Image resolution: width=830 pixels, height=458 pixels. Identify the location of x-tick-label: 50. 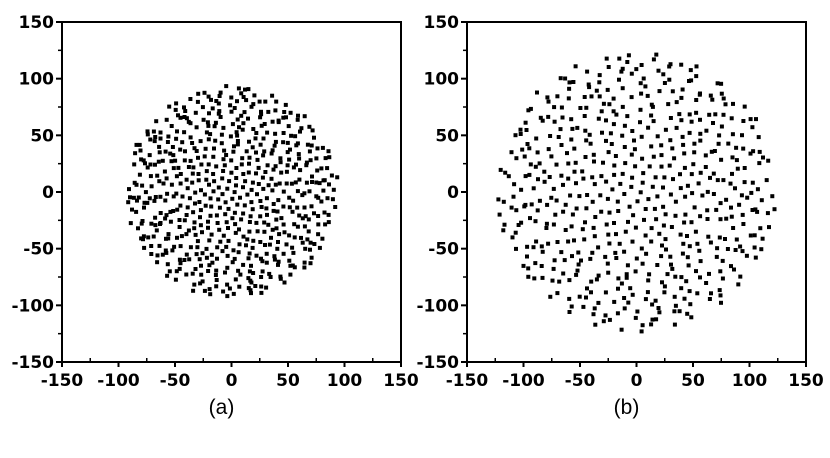
(693, 381).